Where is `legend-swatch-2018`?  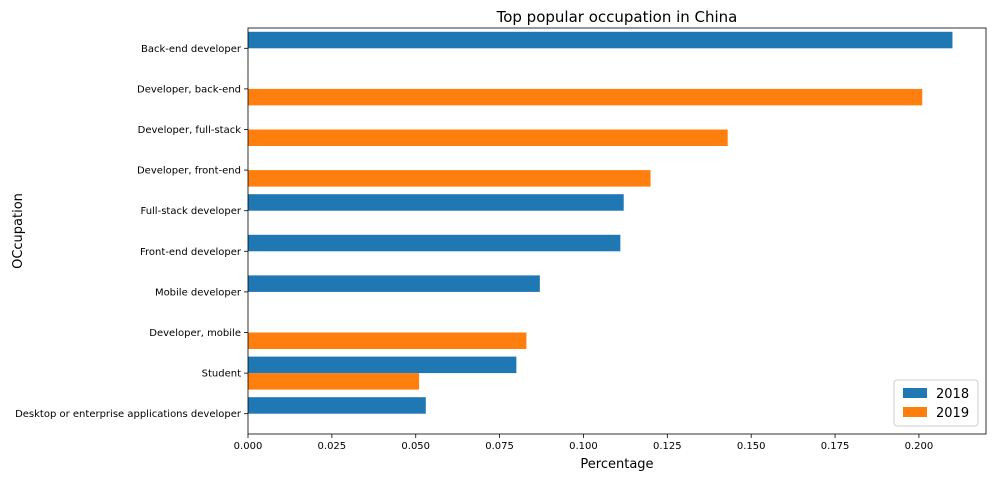 legend-swatch-2018 is located at coordinates (915, 393).